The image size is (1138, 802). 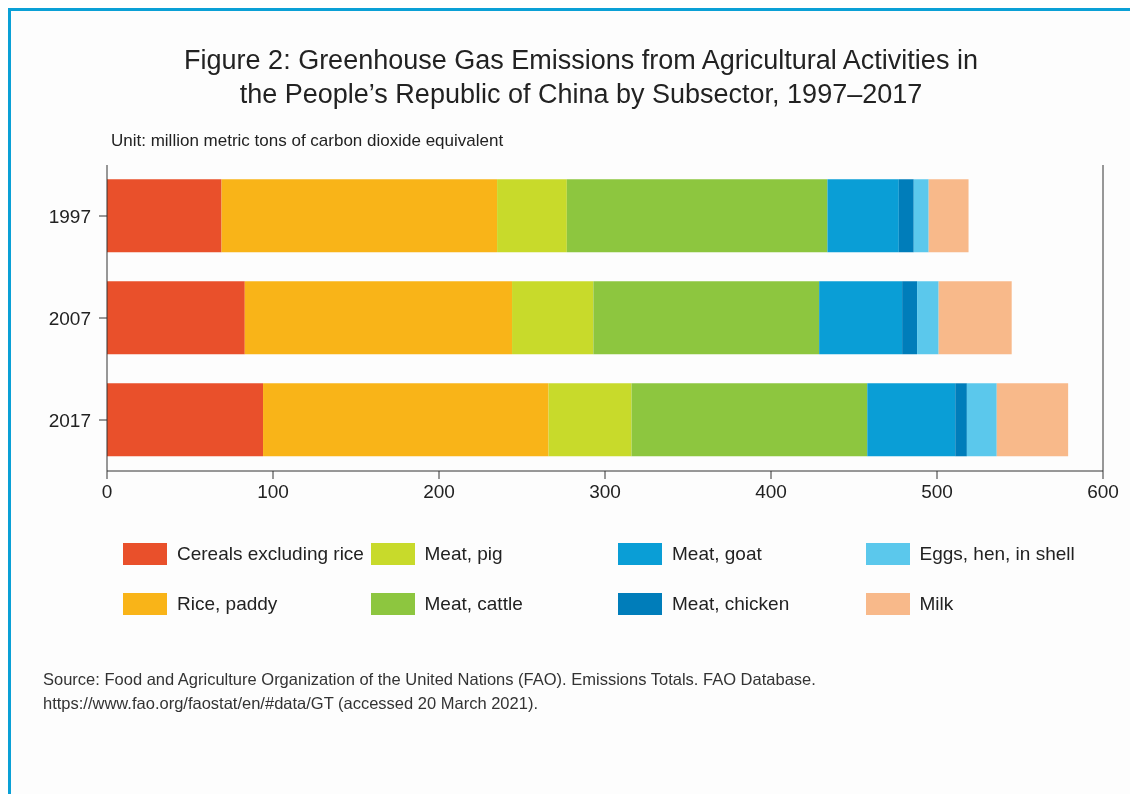 What do you see at coordinates (273, 492) in the screenshot?
I see `x-tick-label: 100` at bounding box center [273, 492].